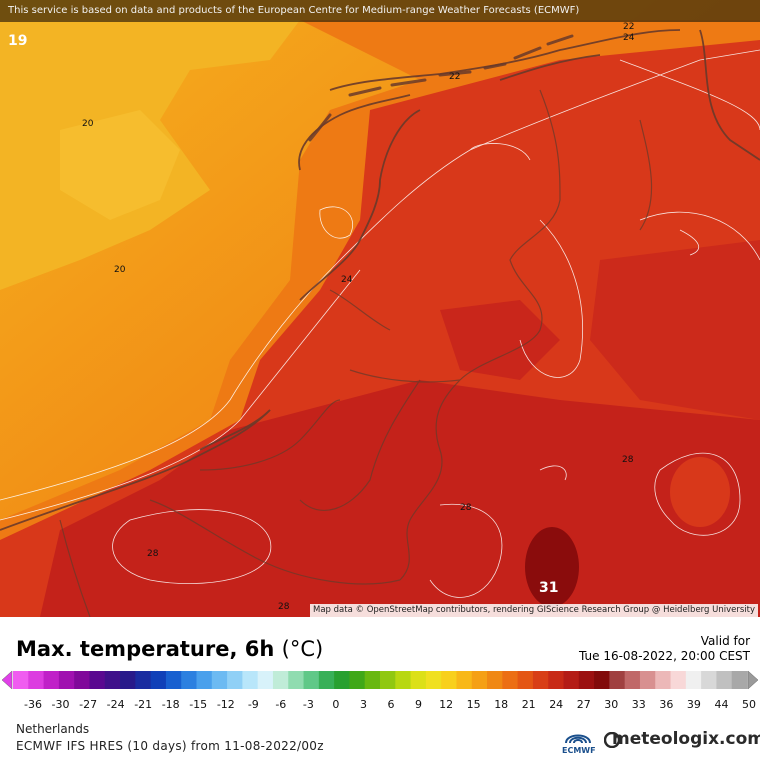  What do you see at coordinates (171, 704) in the screenshot?
I see `scale-tick-label: -18` at bounding box center [171, 704].